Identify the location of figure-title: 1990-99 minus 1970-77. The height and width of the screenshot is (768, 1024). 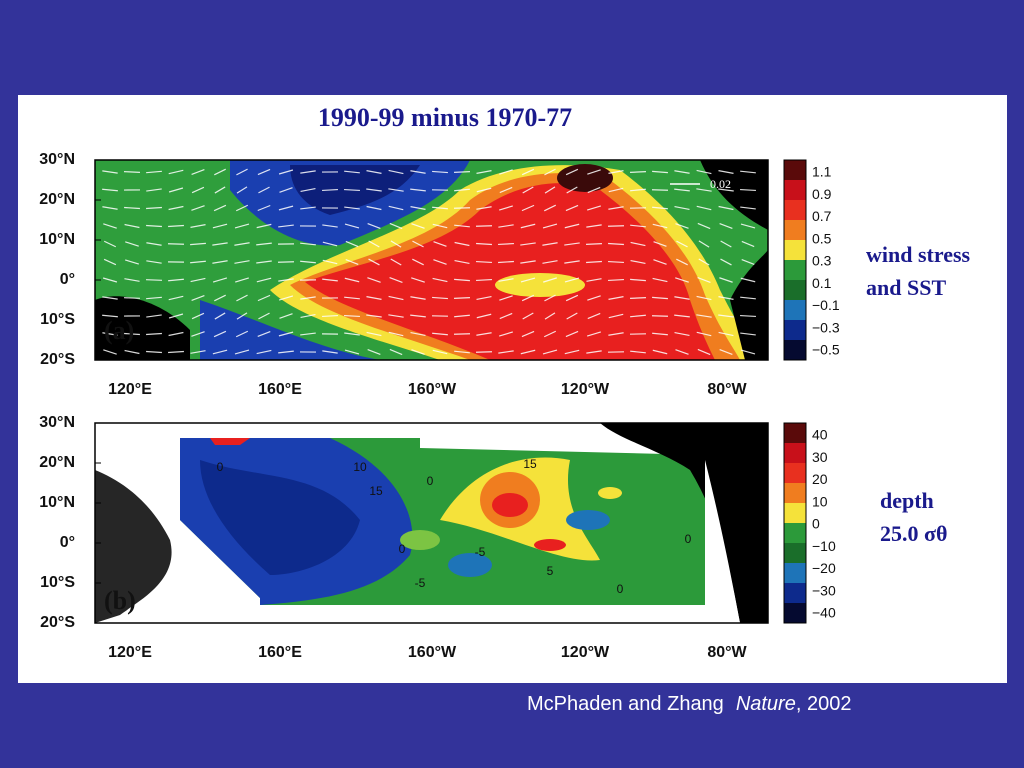
(445, 117).